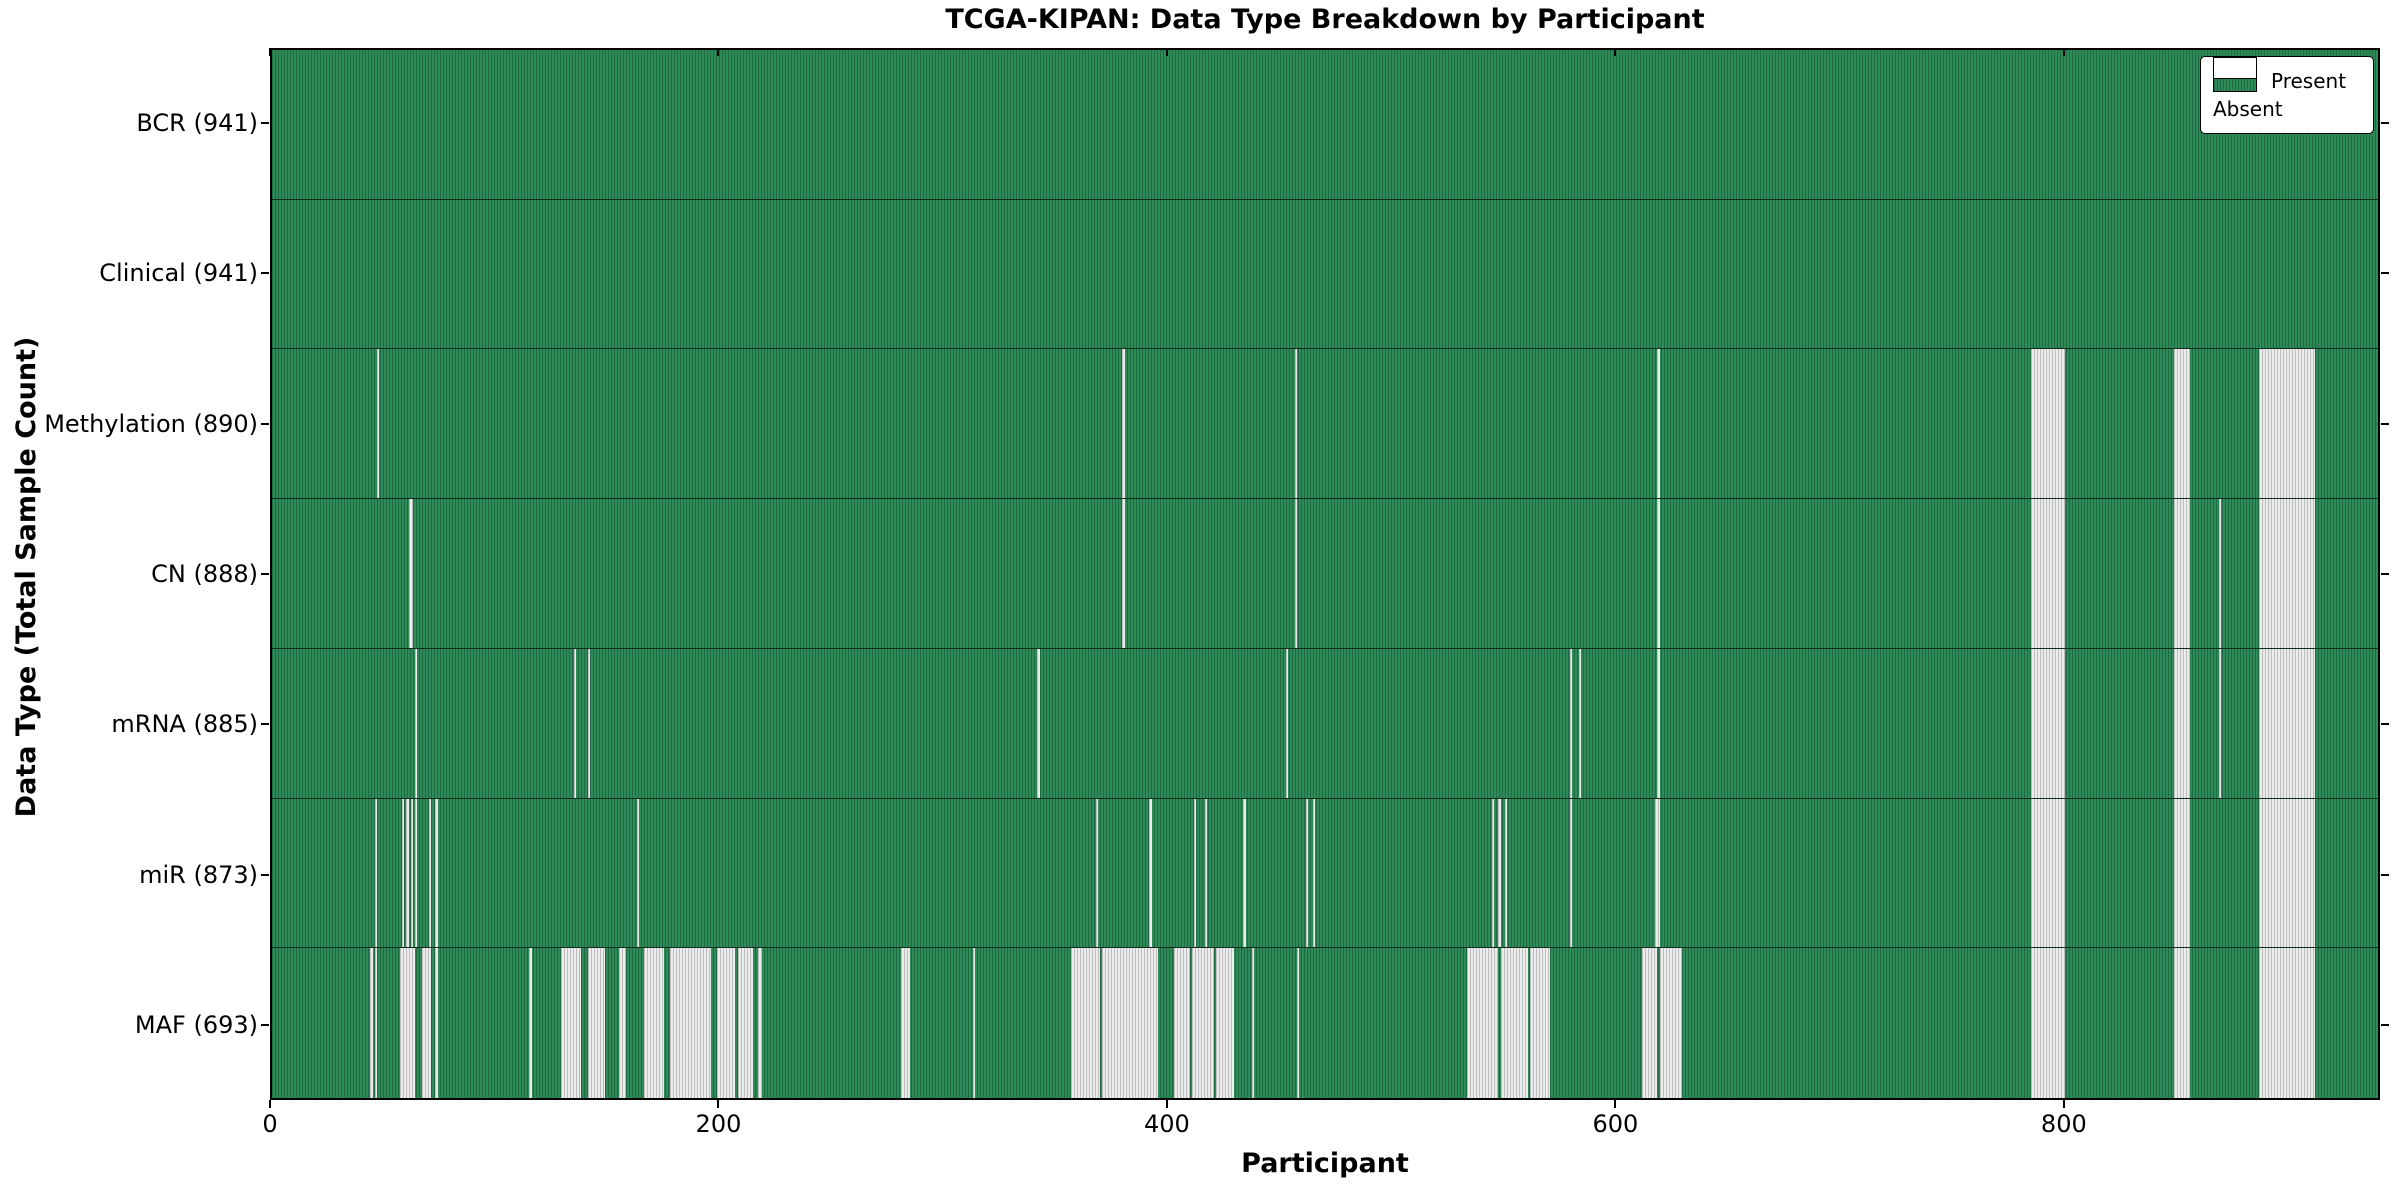 The width and height of the screenshot is (2400, 1200). I want to click on legend-entry-absent: Absent, so click(2288, 89).